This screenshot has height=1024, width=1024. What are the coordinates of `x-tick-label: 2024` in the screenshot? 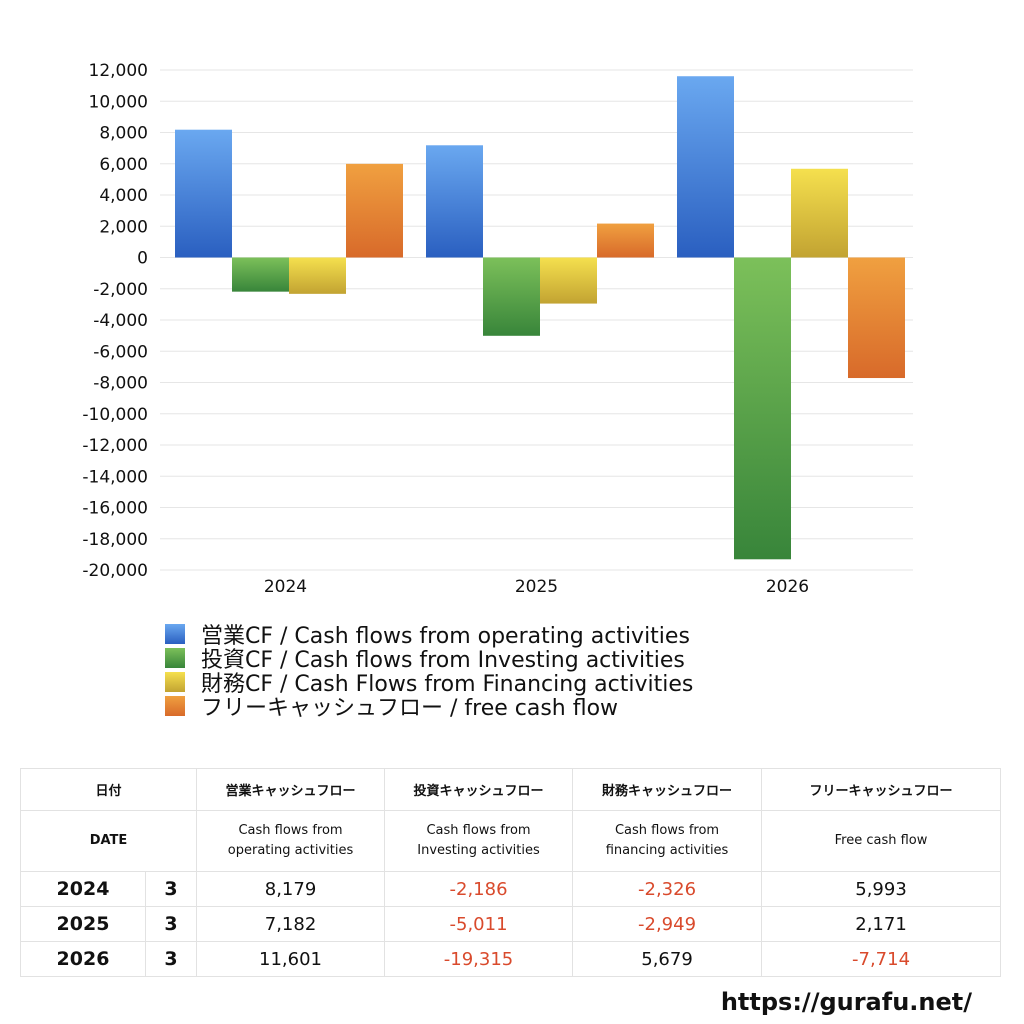 It's located at (285, 587).